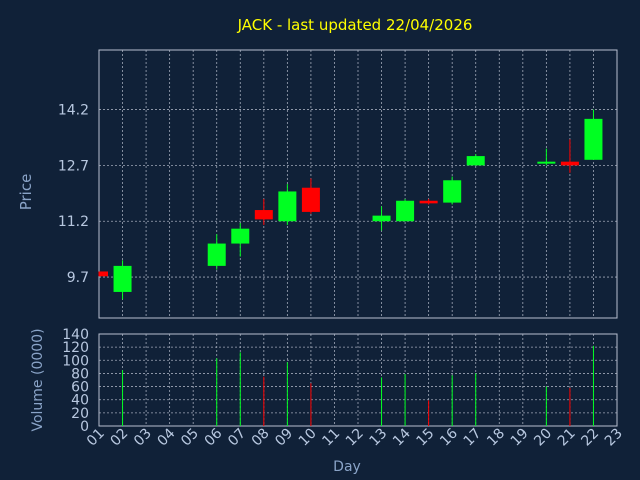 The height and width of the screenshot is (480, 640). I want to click on price-tick-label: 14.2, so click(73, 111).